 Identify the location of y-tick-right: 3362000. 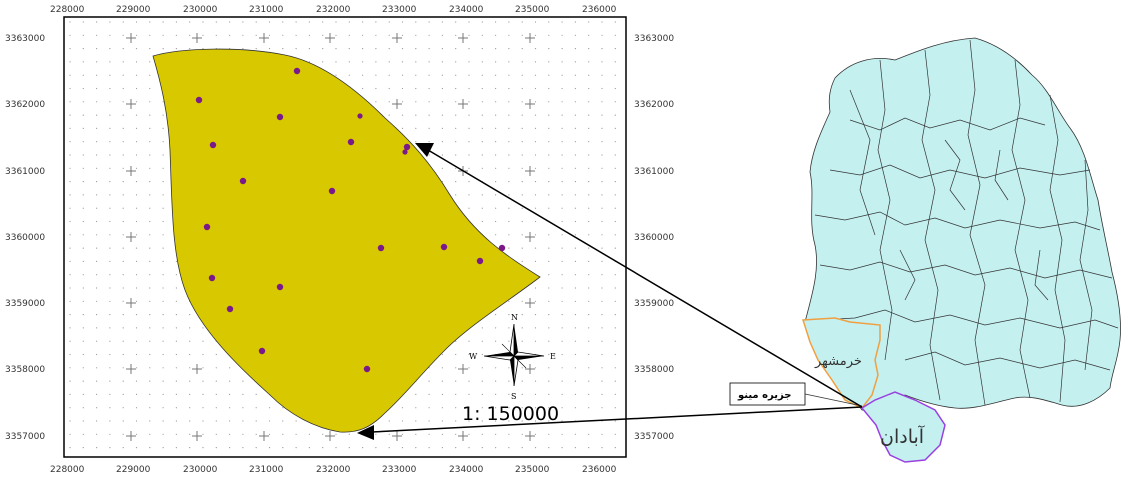
(654, 105).